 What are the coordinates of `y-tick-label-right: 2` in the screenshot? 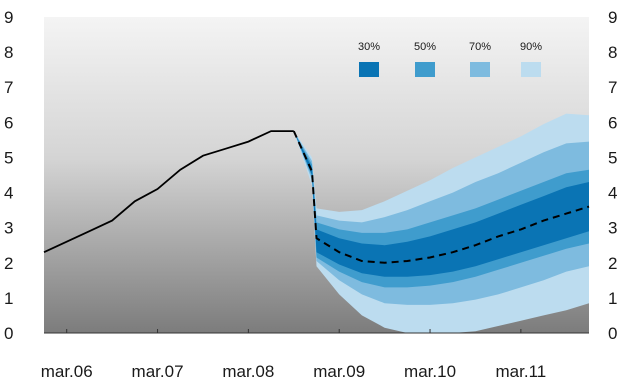 It's located at (612, 263).